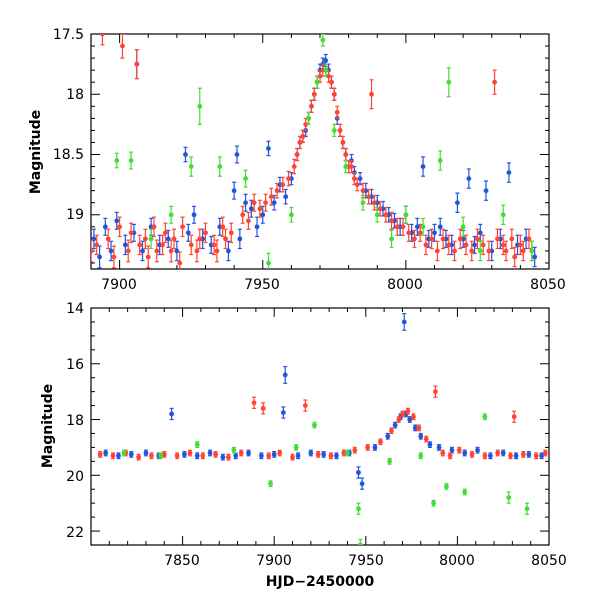  What do you see at coordinates (119, 285) in the screenshot?
I see `top-x-tick-label: 7900` at bounding box center [119, 285].